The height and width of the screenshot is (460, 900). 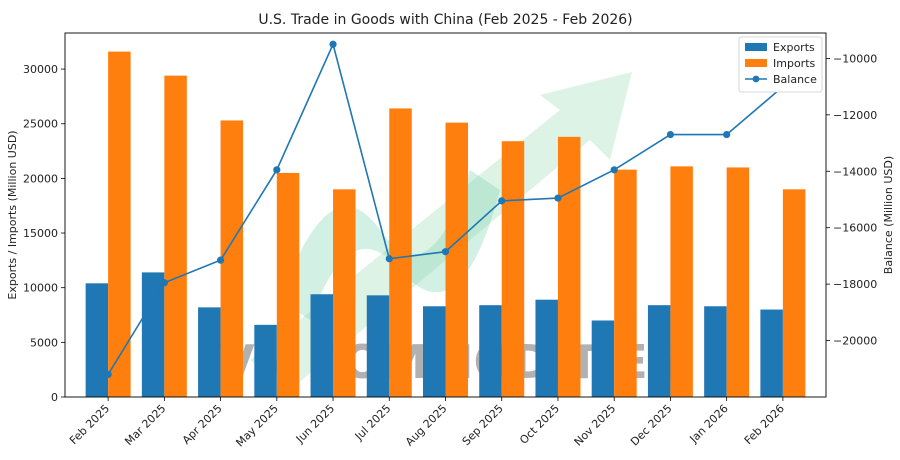 What do you see at coordinates (709, 424) in the screenshot?
I see `x-tick-label: Jan 2026` at bounding box center [709, 424].